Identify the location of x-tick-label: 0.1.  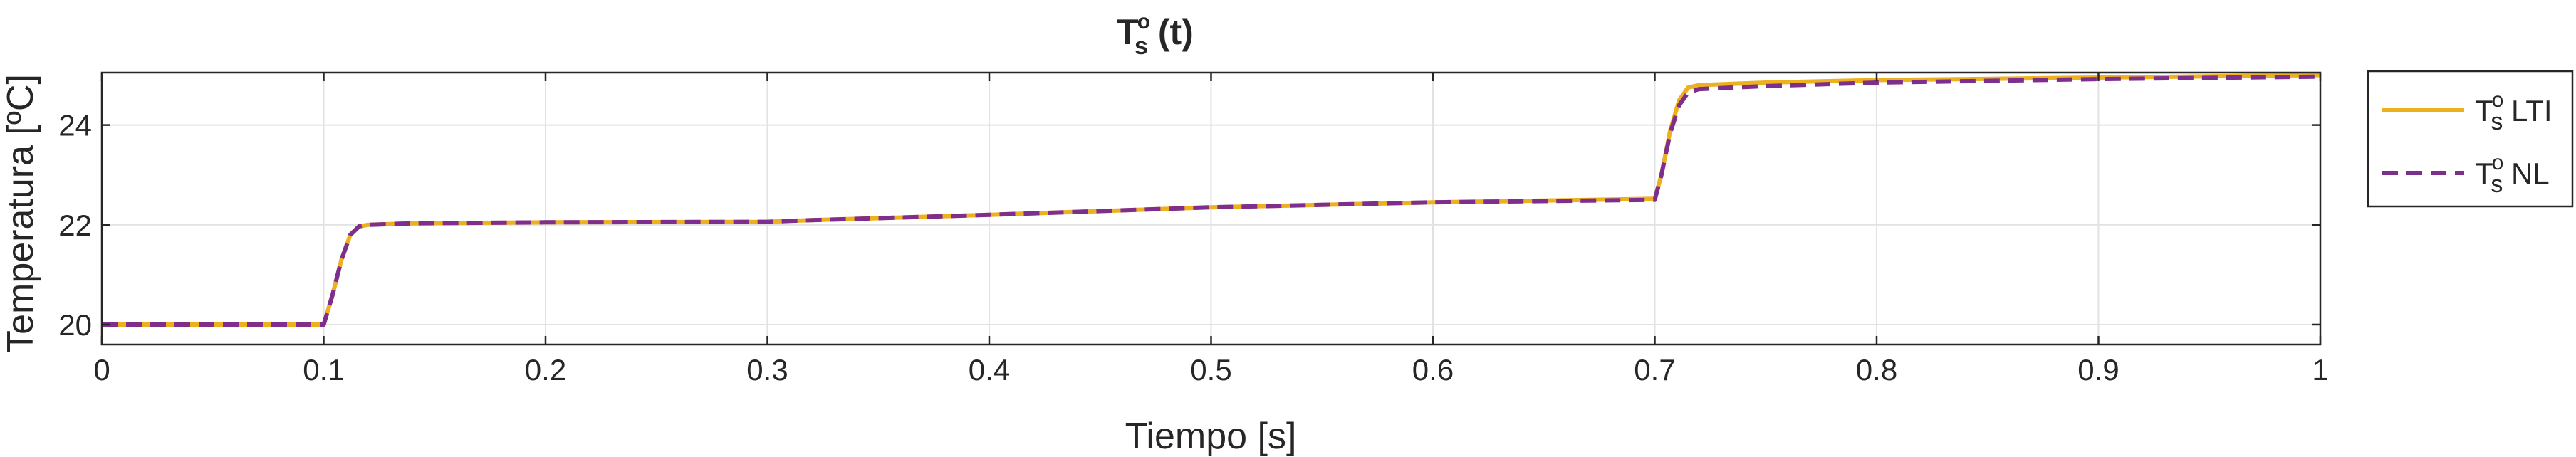
(323, 370).